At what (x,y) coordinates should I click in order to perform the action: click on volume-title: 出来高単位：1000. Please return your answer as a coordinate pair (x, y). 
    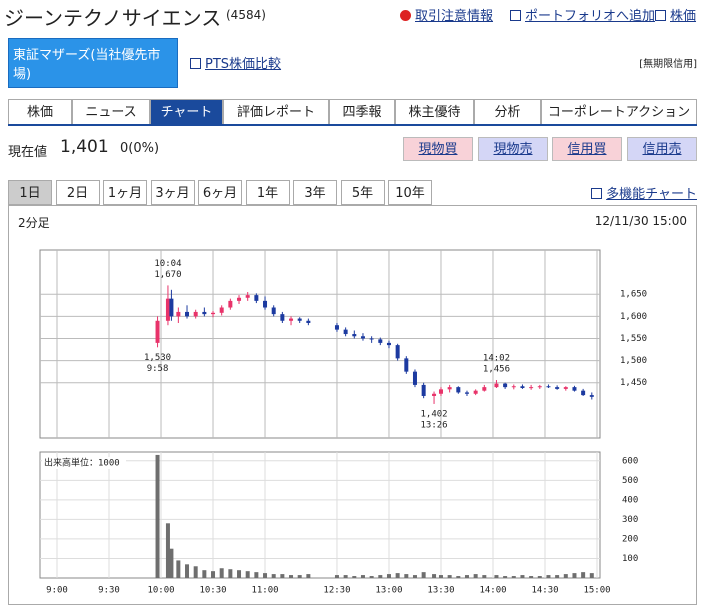
    Looking at the image, I should click on (82, 463).